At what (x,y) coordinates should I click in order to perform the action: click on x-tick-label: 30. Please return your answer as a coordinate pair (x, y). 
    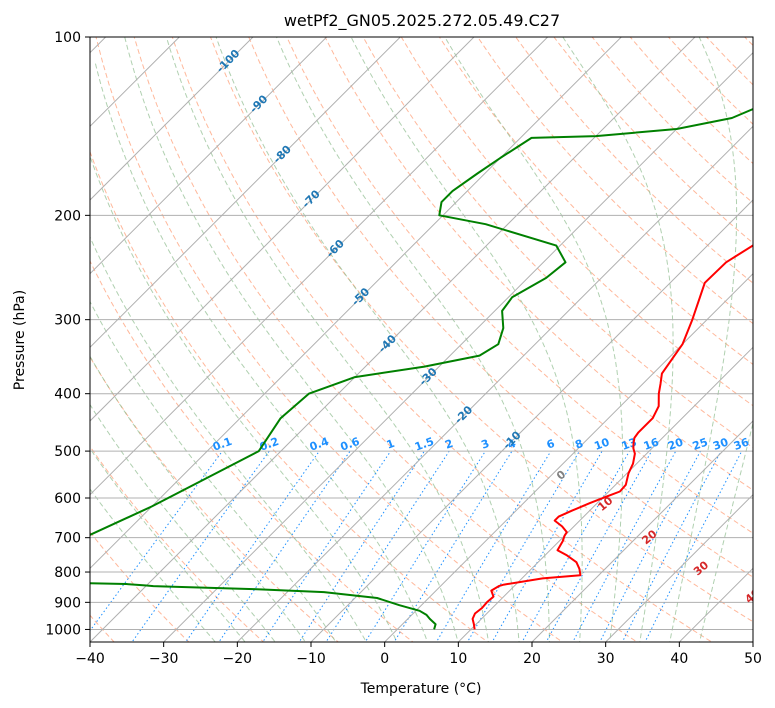
    Looking at the image, I should click on (606, 659).